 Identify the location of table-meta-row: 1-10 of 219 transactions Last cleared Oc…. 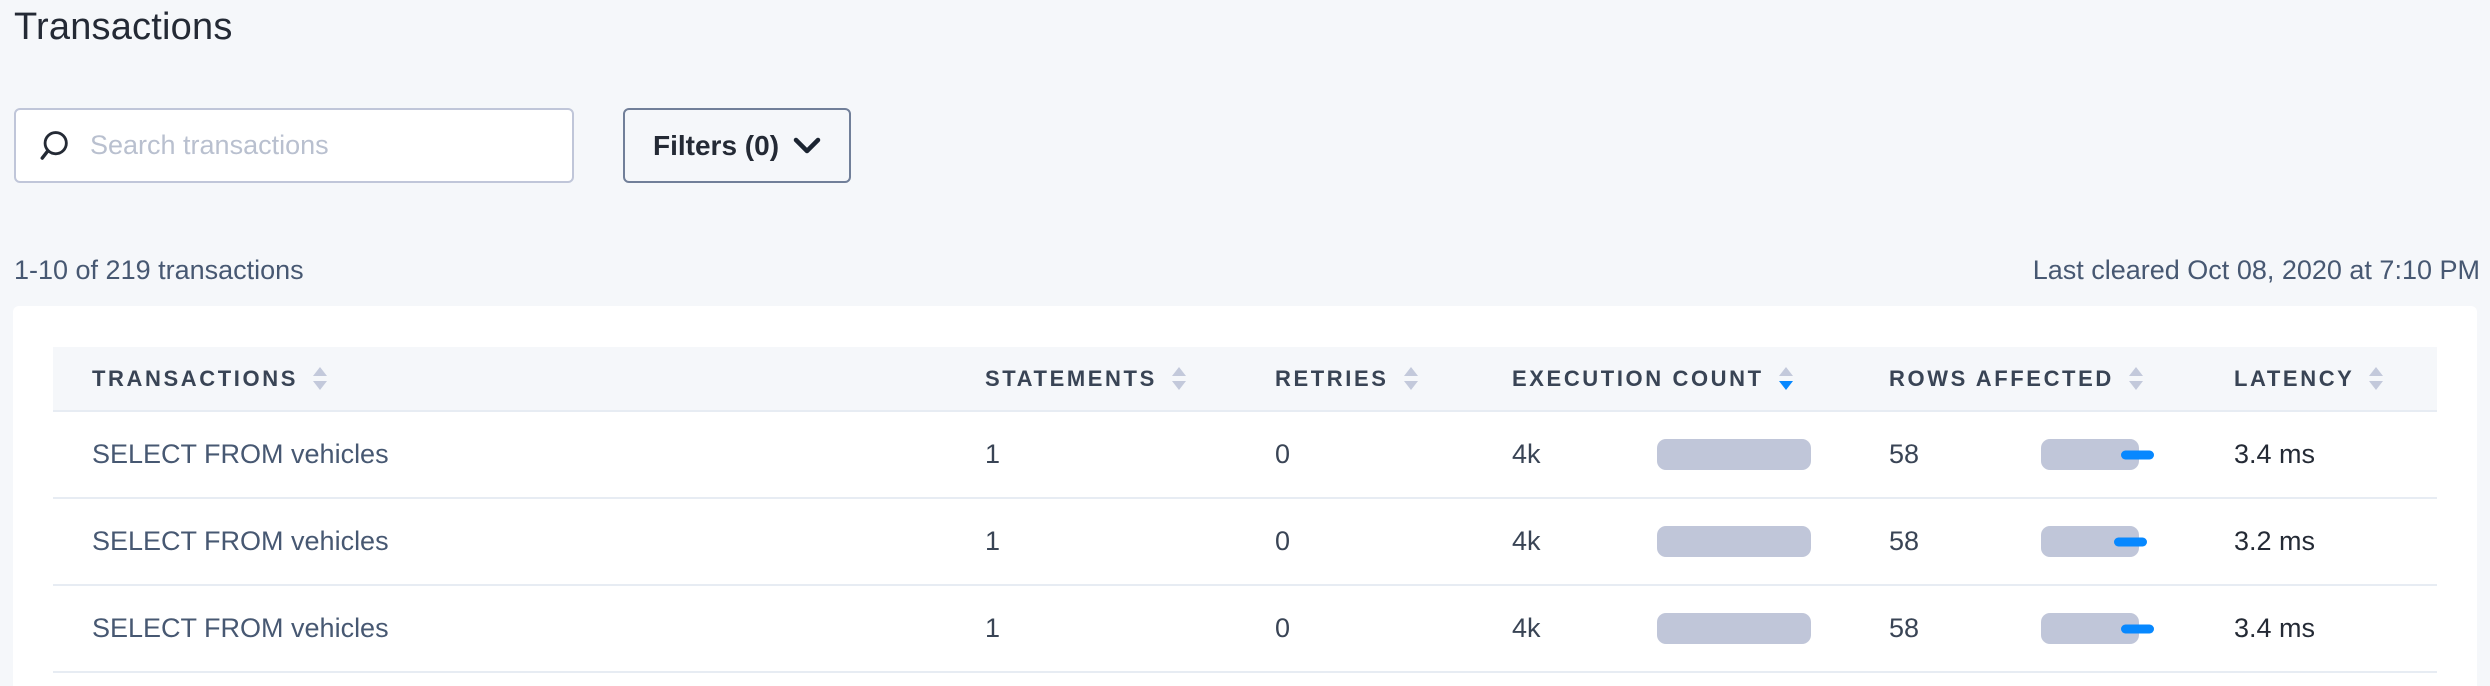
(1245, 270).